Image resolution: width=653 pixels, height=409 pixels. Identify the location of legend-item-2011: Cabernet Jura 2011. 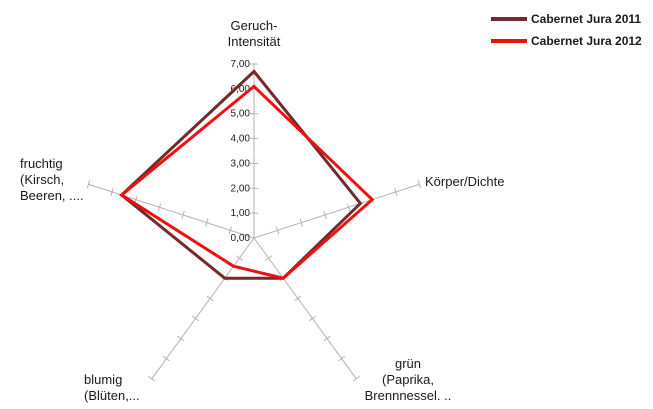
(566, 19).